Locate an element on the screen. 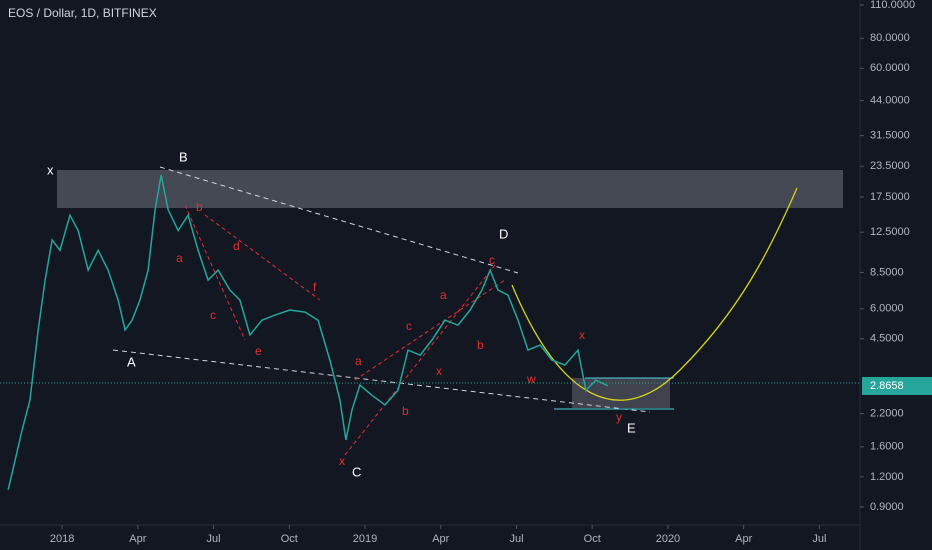 The image size is (932, 550). y-tick-label: 110.0000 is located at coordinates (892, 5).